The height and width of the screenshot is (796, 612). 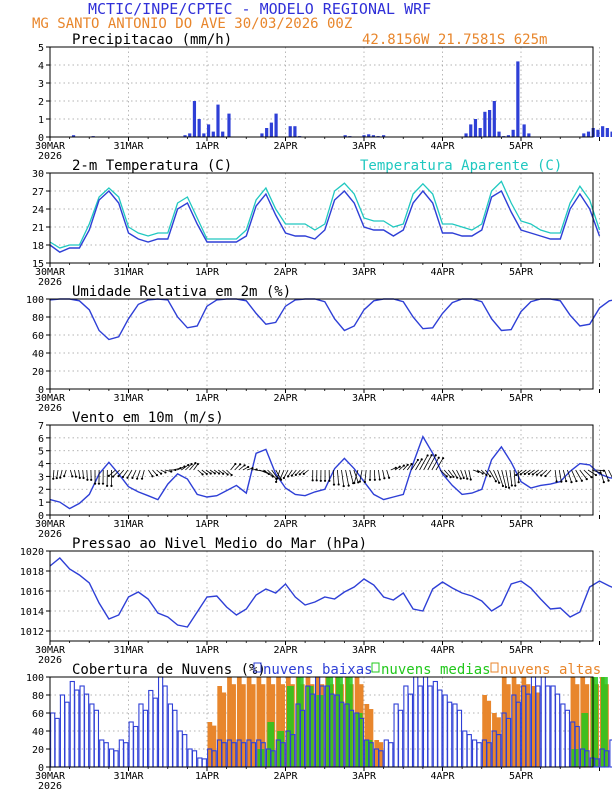 What do you see at coordinates (192, 24) in the screenshot?
I see `header-location-date: MG SANTO ANTONIO DO AVE 30/03/2026 00Z` at bounding box center [192, 24].